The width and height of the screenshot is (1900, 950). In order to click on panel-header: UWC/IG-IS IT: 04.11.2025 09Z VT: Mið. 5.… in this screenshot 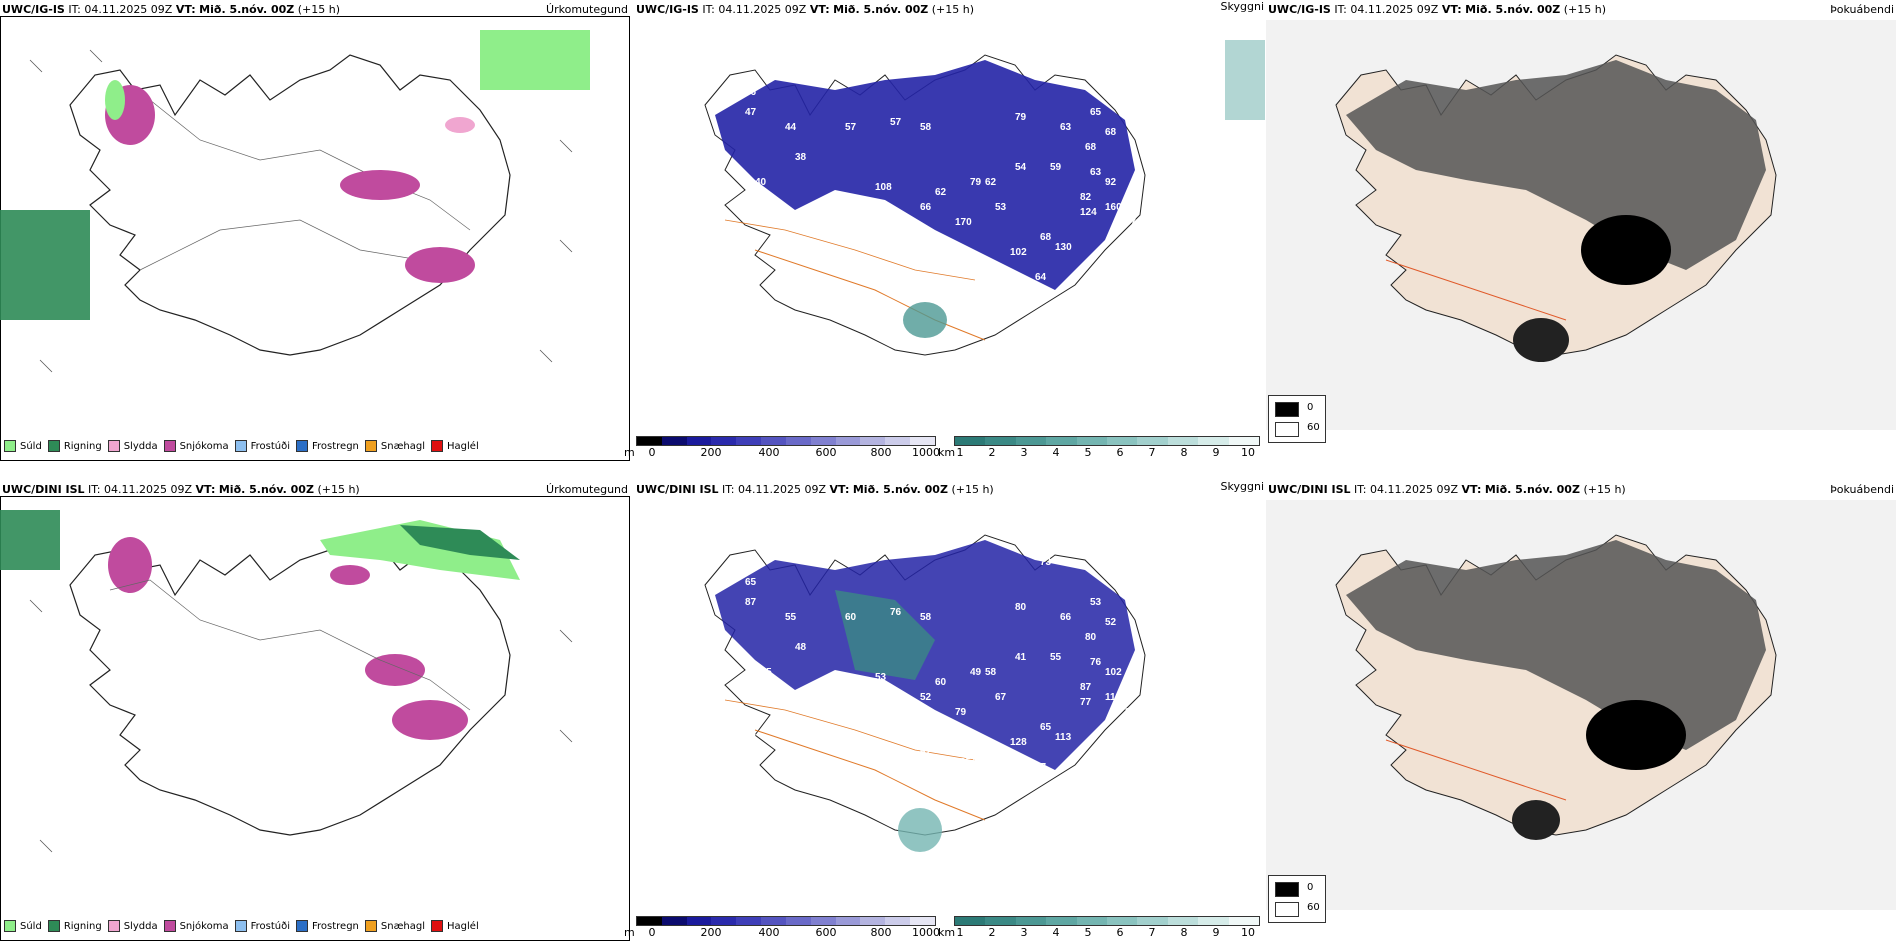, I will do `click(171, 9)`.